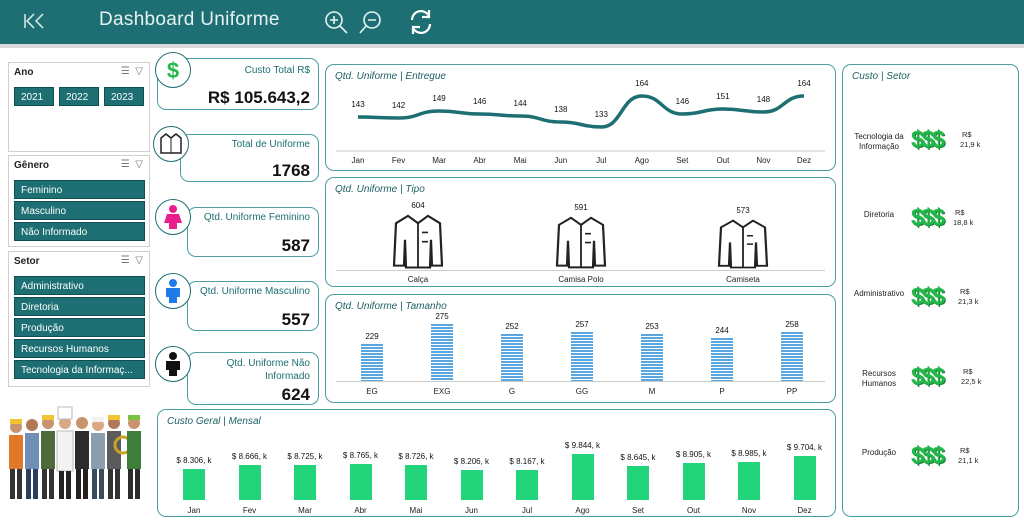 This screenshot has width=1024, height=523. I want to click on workers-illustration, so click(75, 452).